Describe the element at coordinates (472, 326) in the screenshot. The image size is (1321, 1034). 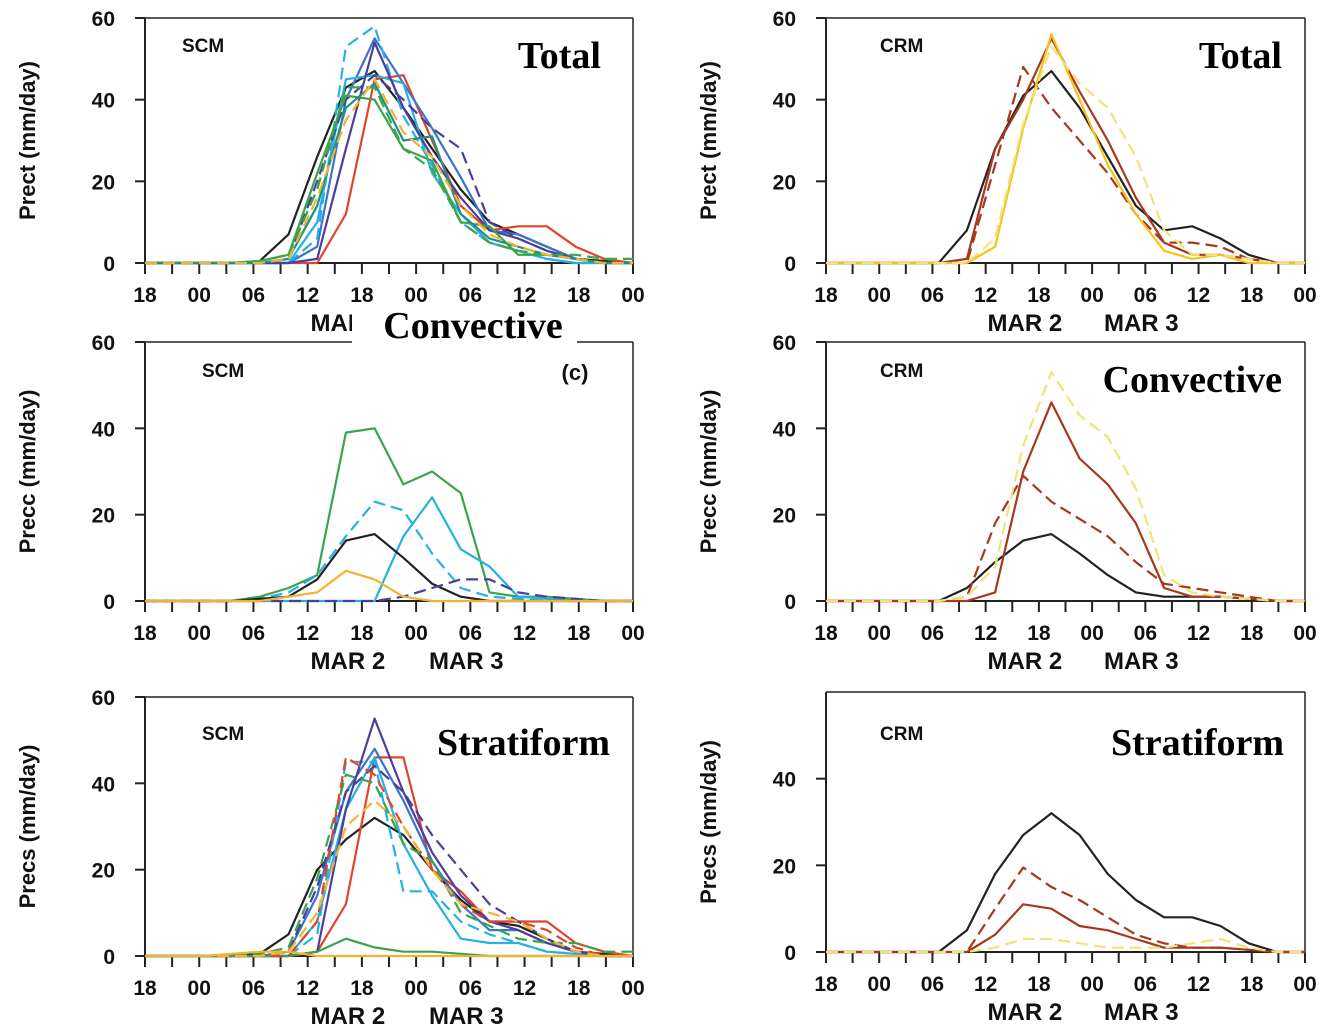
I see `panel-title: Convective` at that location.